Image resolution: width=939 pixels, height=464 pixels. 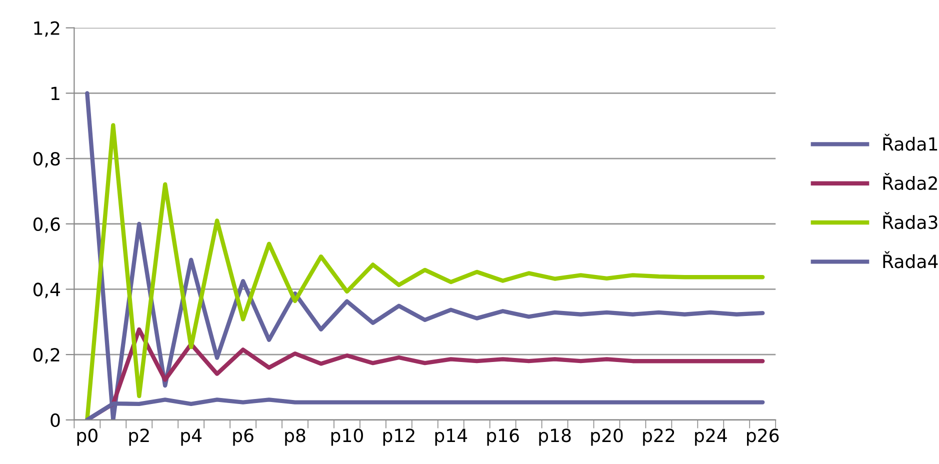 I want to click on x-tick-label: p14, so click(x=451, y=437).